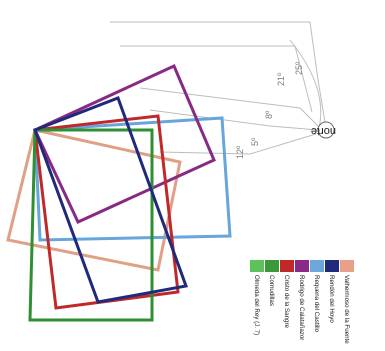 This screenshot has width=385, height=351. I want to click on angle-label-25: 25º, so click(299, 68).